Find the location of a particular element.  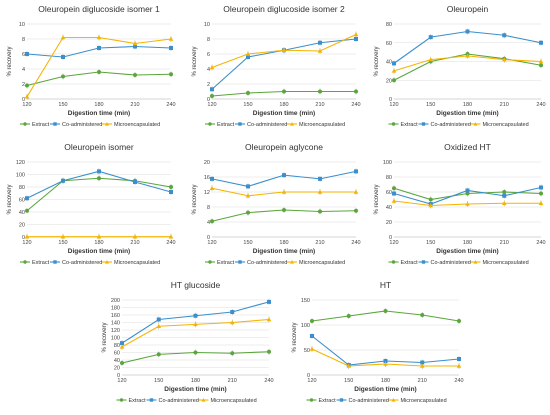

y-tick-label: 80 is located at coordinates (389, 25).